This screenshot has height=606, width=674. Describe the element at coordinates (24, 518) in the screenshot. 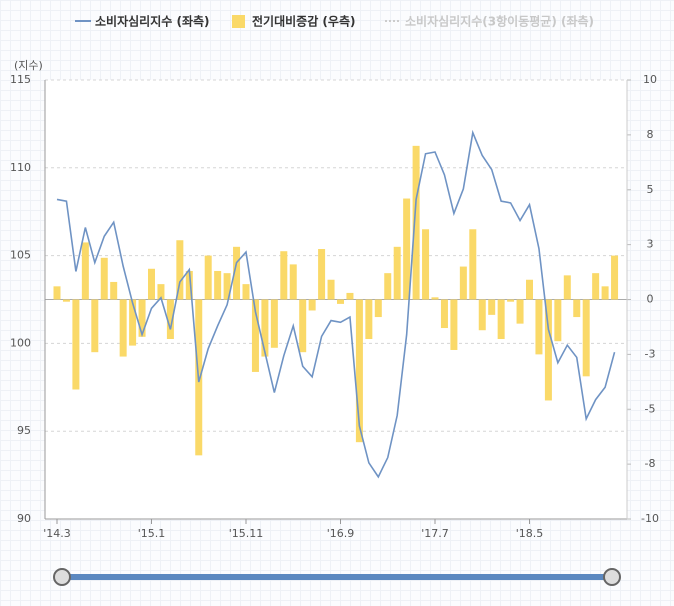

I see `y-tick-label: 90` at that location.